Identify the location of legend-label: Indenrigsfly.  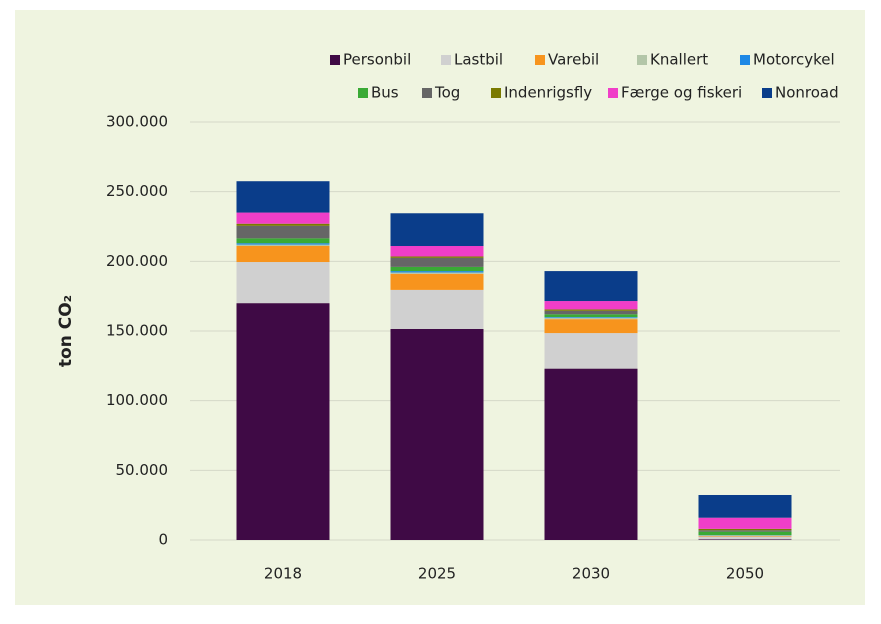
(548, 93).